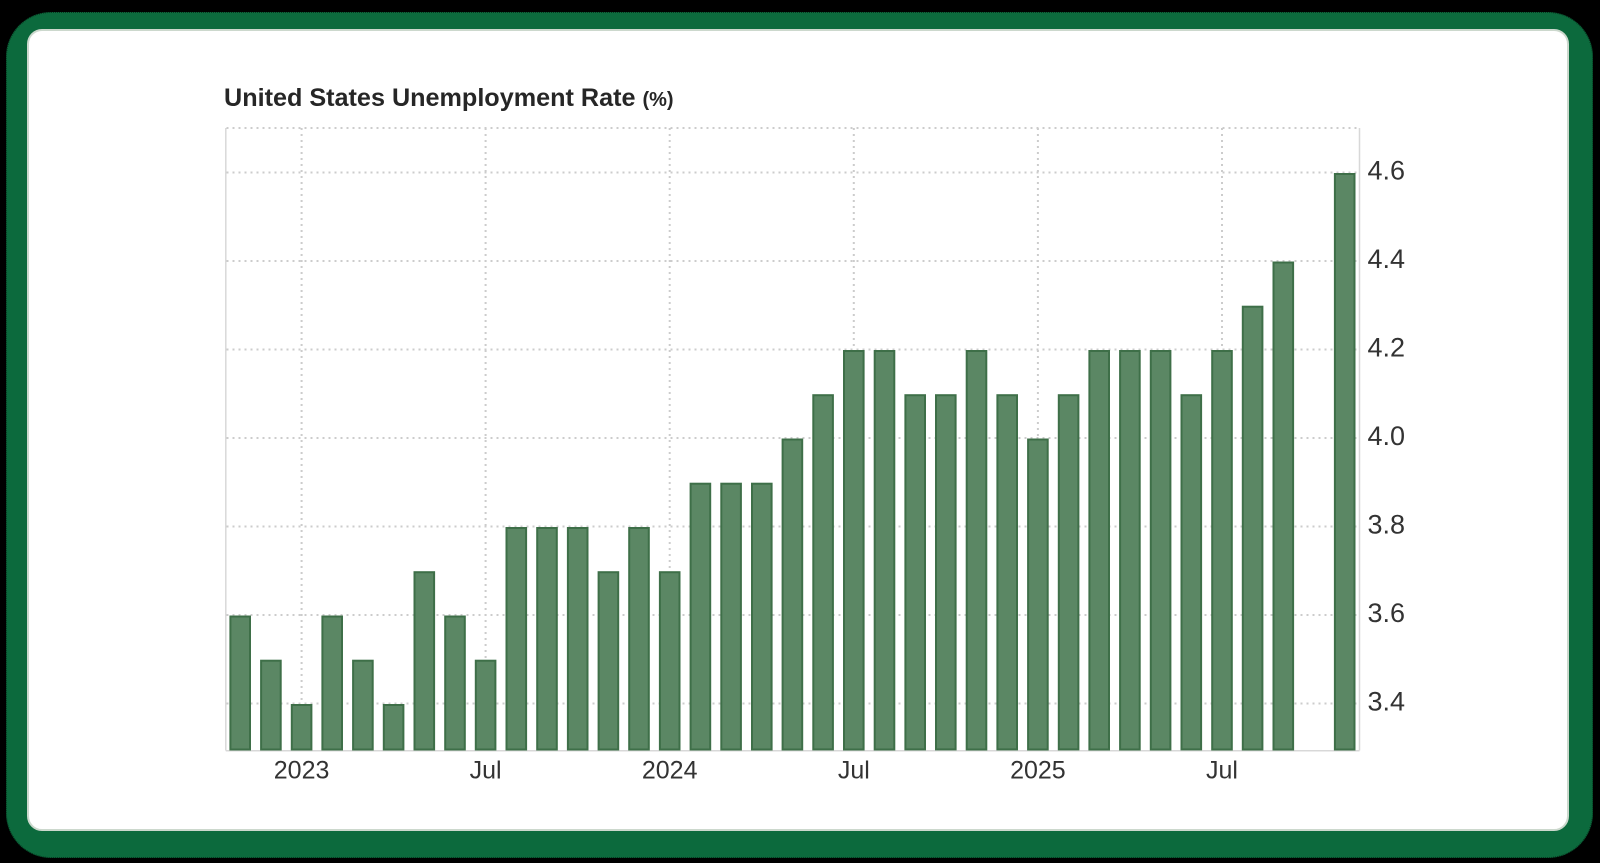 Image resolution: width=1600 pixels, height=863 pixels. I want to click on svg-text: 4.6, so click(1387, 170).